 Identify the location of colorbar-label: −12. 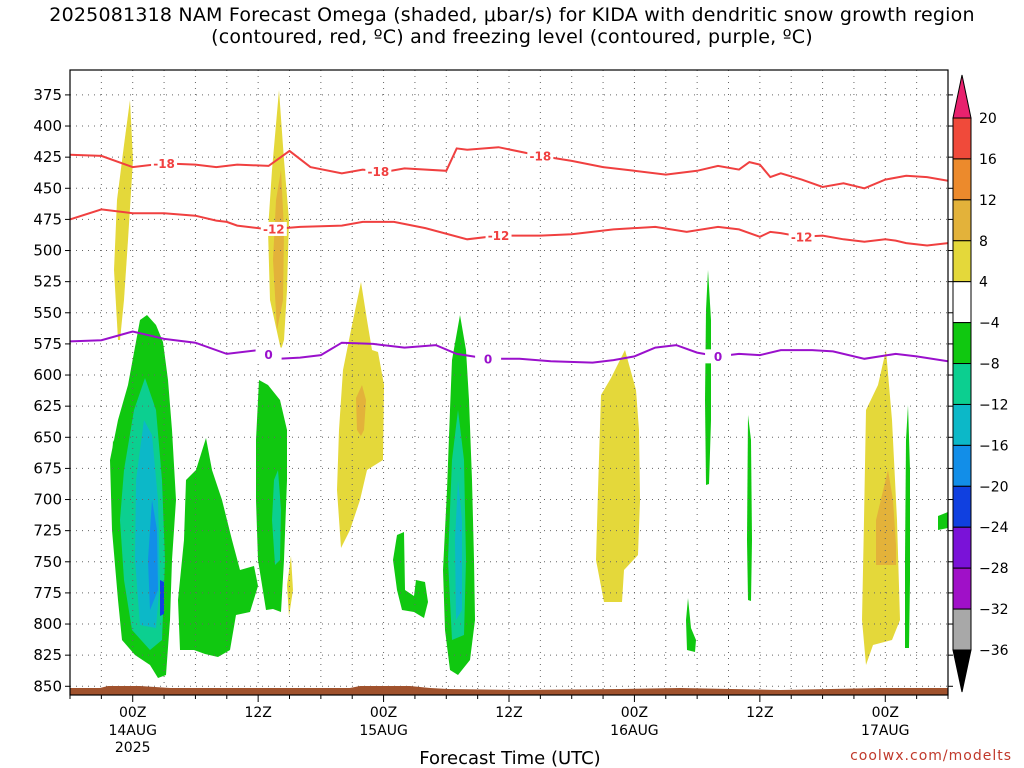
(994, 405).